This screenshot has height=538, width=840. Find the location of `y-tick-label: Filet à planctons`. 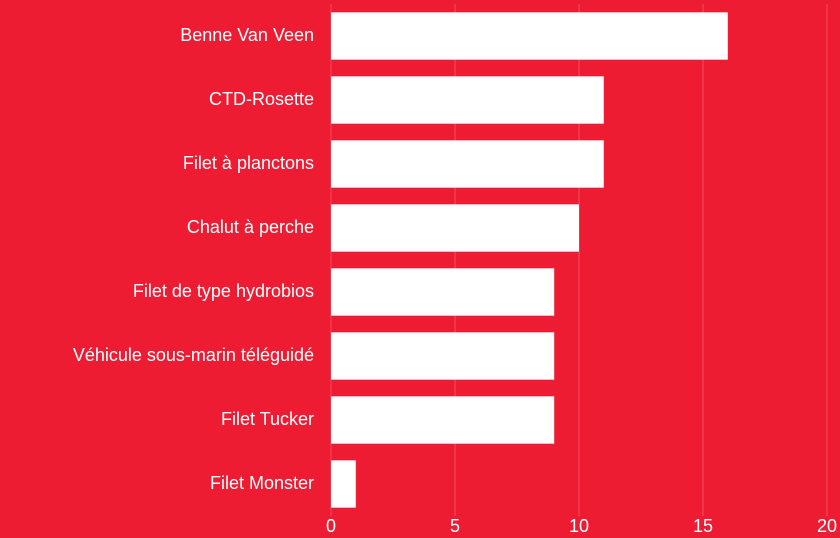

y-tick-label: Filet à planctons is located at coordinates (248, 163).